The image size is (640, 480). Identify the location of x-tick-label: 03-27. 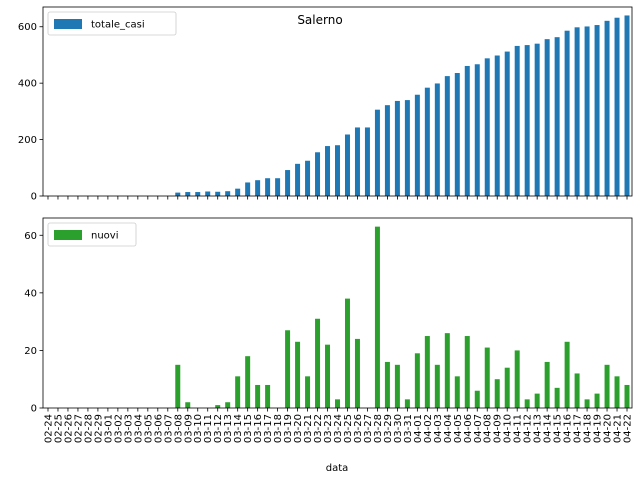
(368, 428).